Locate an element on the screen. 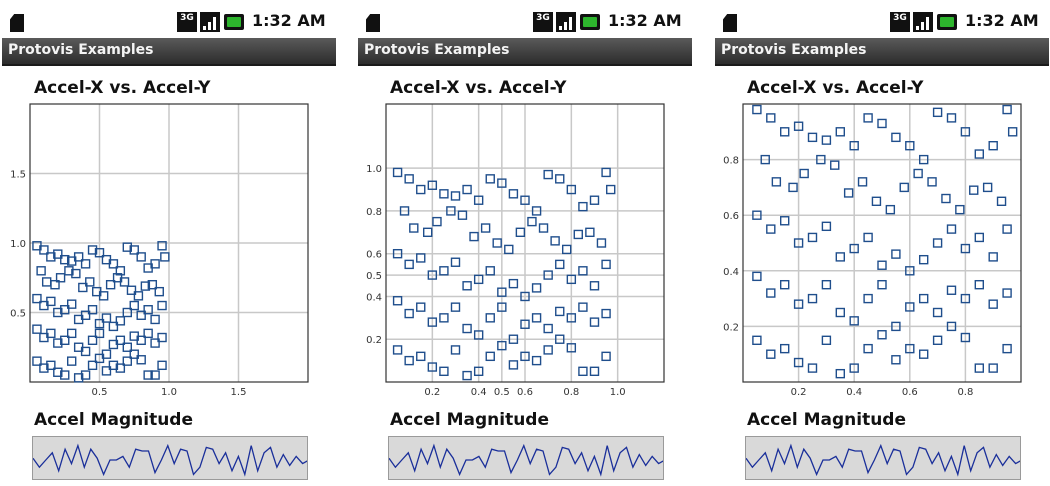  y-tick-label: 0.5 is located at coordinates (18, 314).